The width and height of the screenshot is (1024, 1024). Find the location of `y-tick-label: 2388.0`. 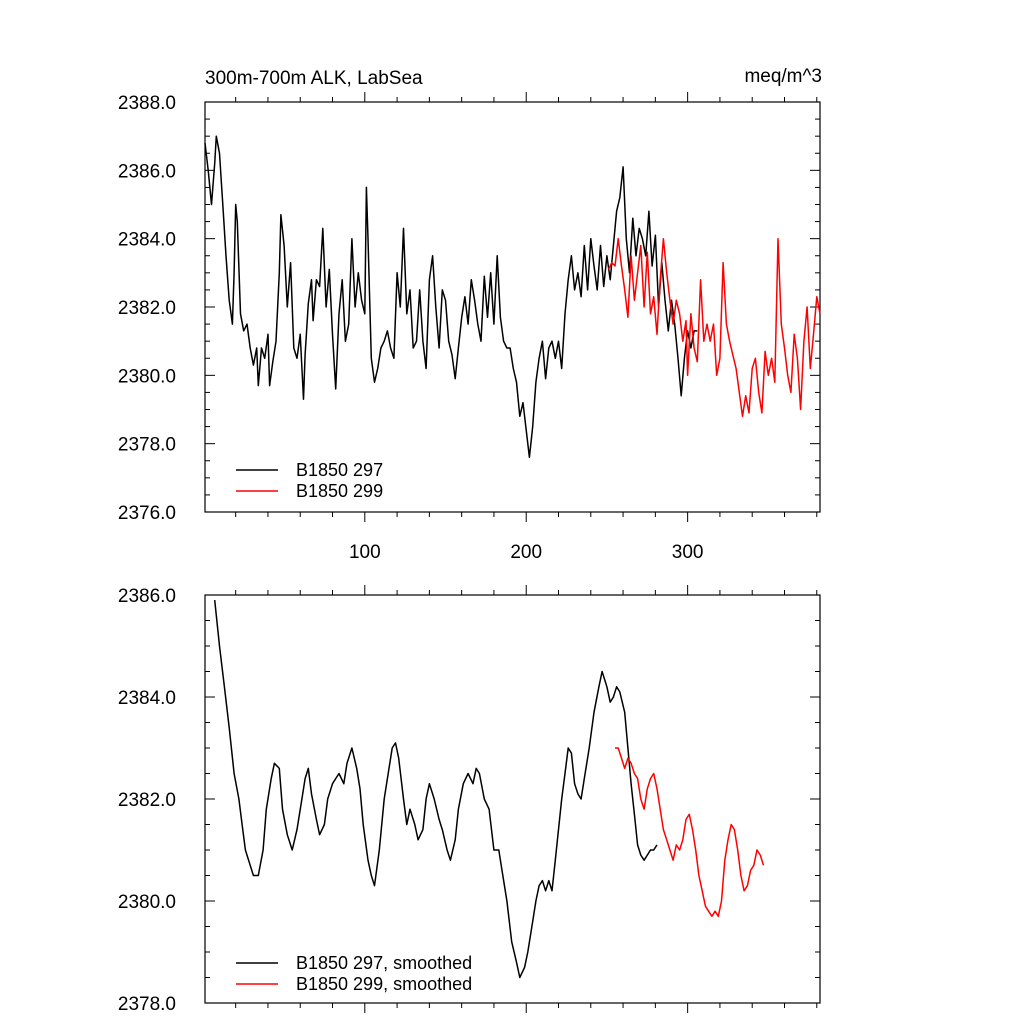

y-tick-label: 2388.0 is located at coordinates (147, 103).